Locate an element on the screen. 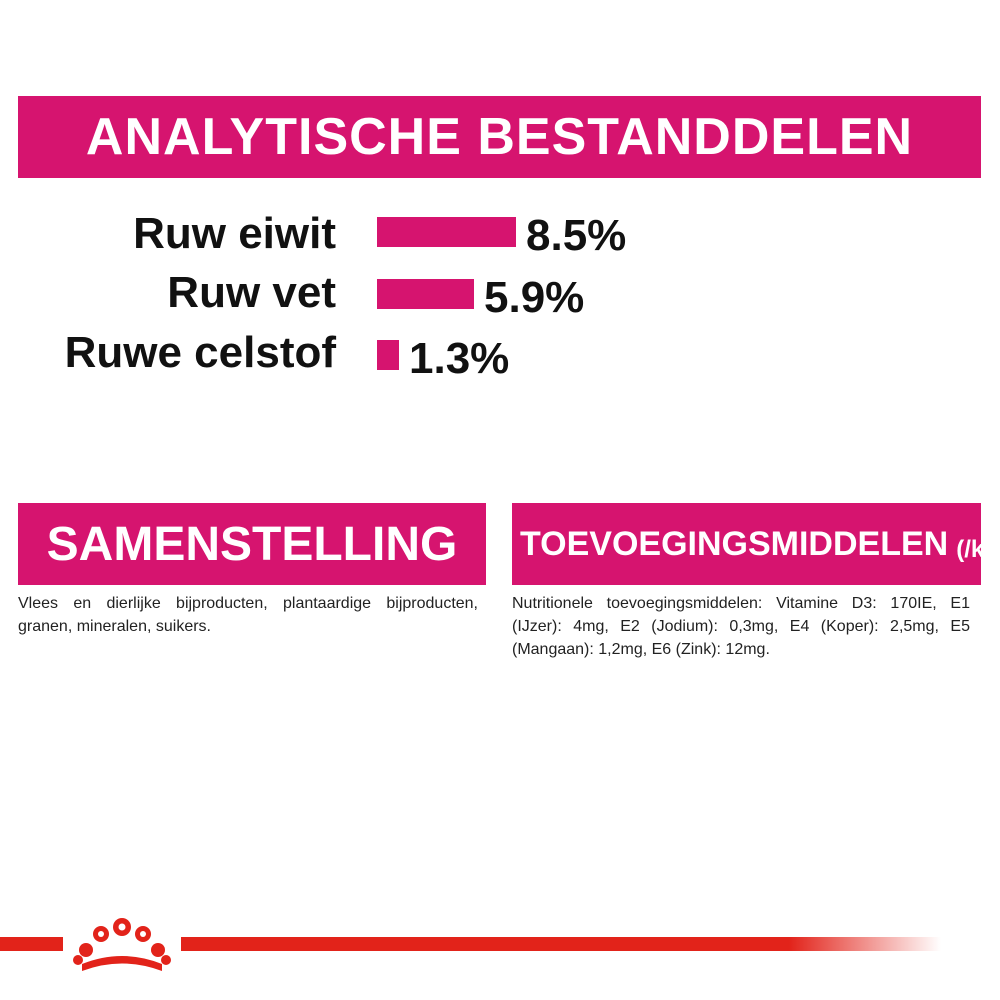 The image size is (1000, 1000). footer-stripe-right is located at coordinates (561, 944).